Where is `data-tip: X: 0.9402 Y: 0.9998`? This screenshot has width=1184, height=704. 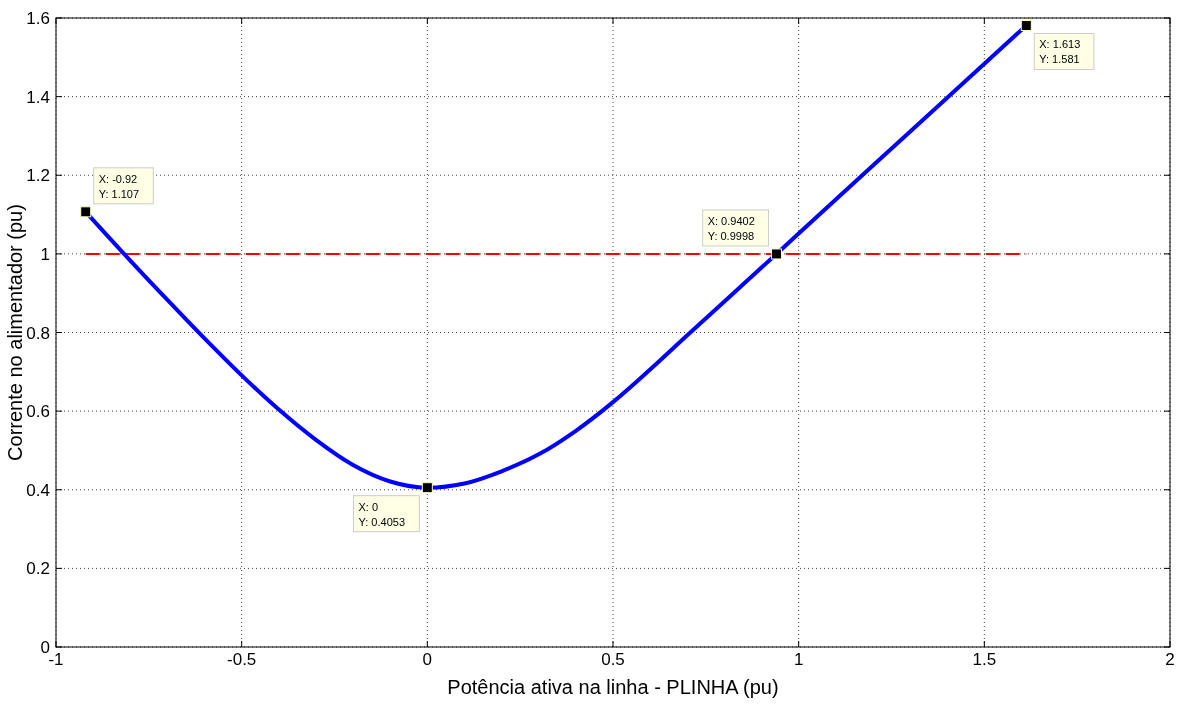
data-tip: X: 0.9402 Y: 0.9998 is located at coordinates (742, 234).